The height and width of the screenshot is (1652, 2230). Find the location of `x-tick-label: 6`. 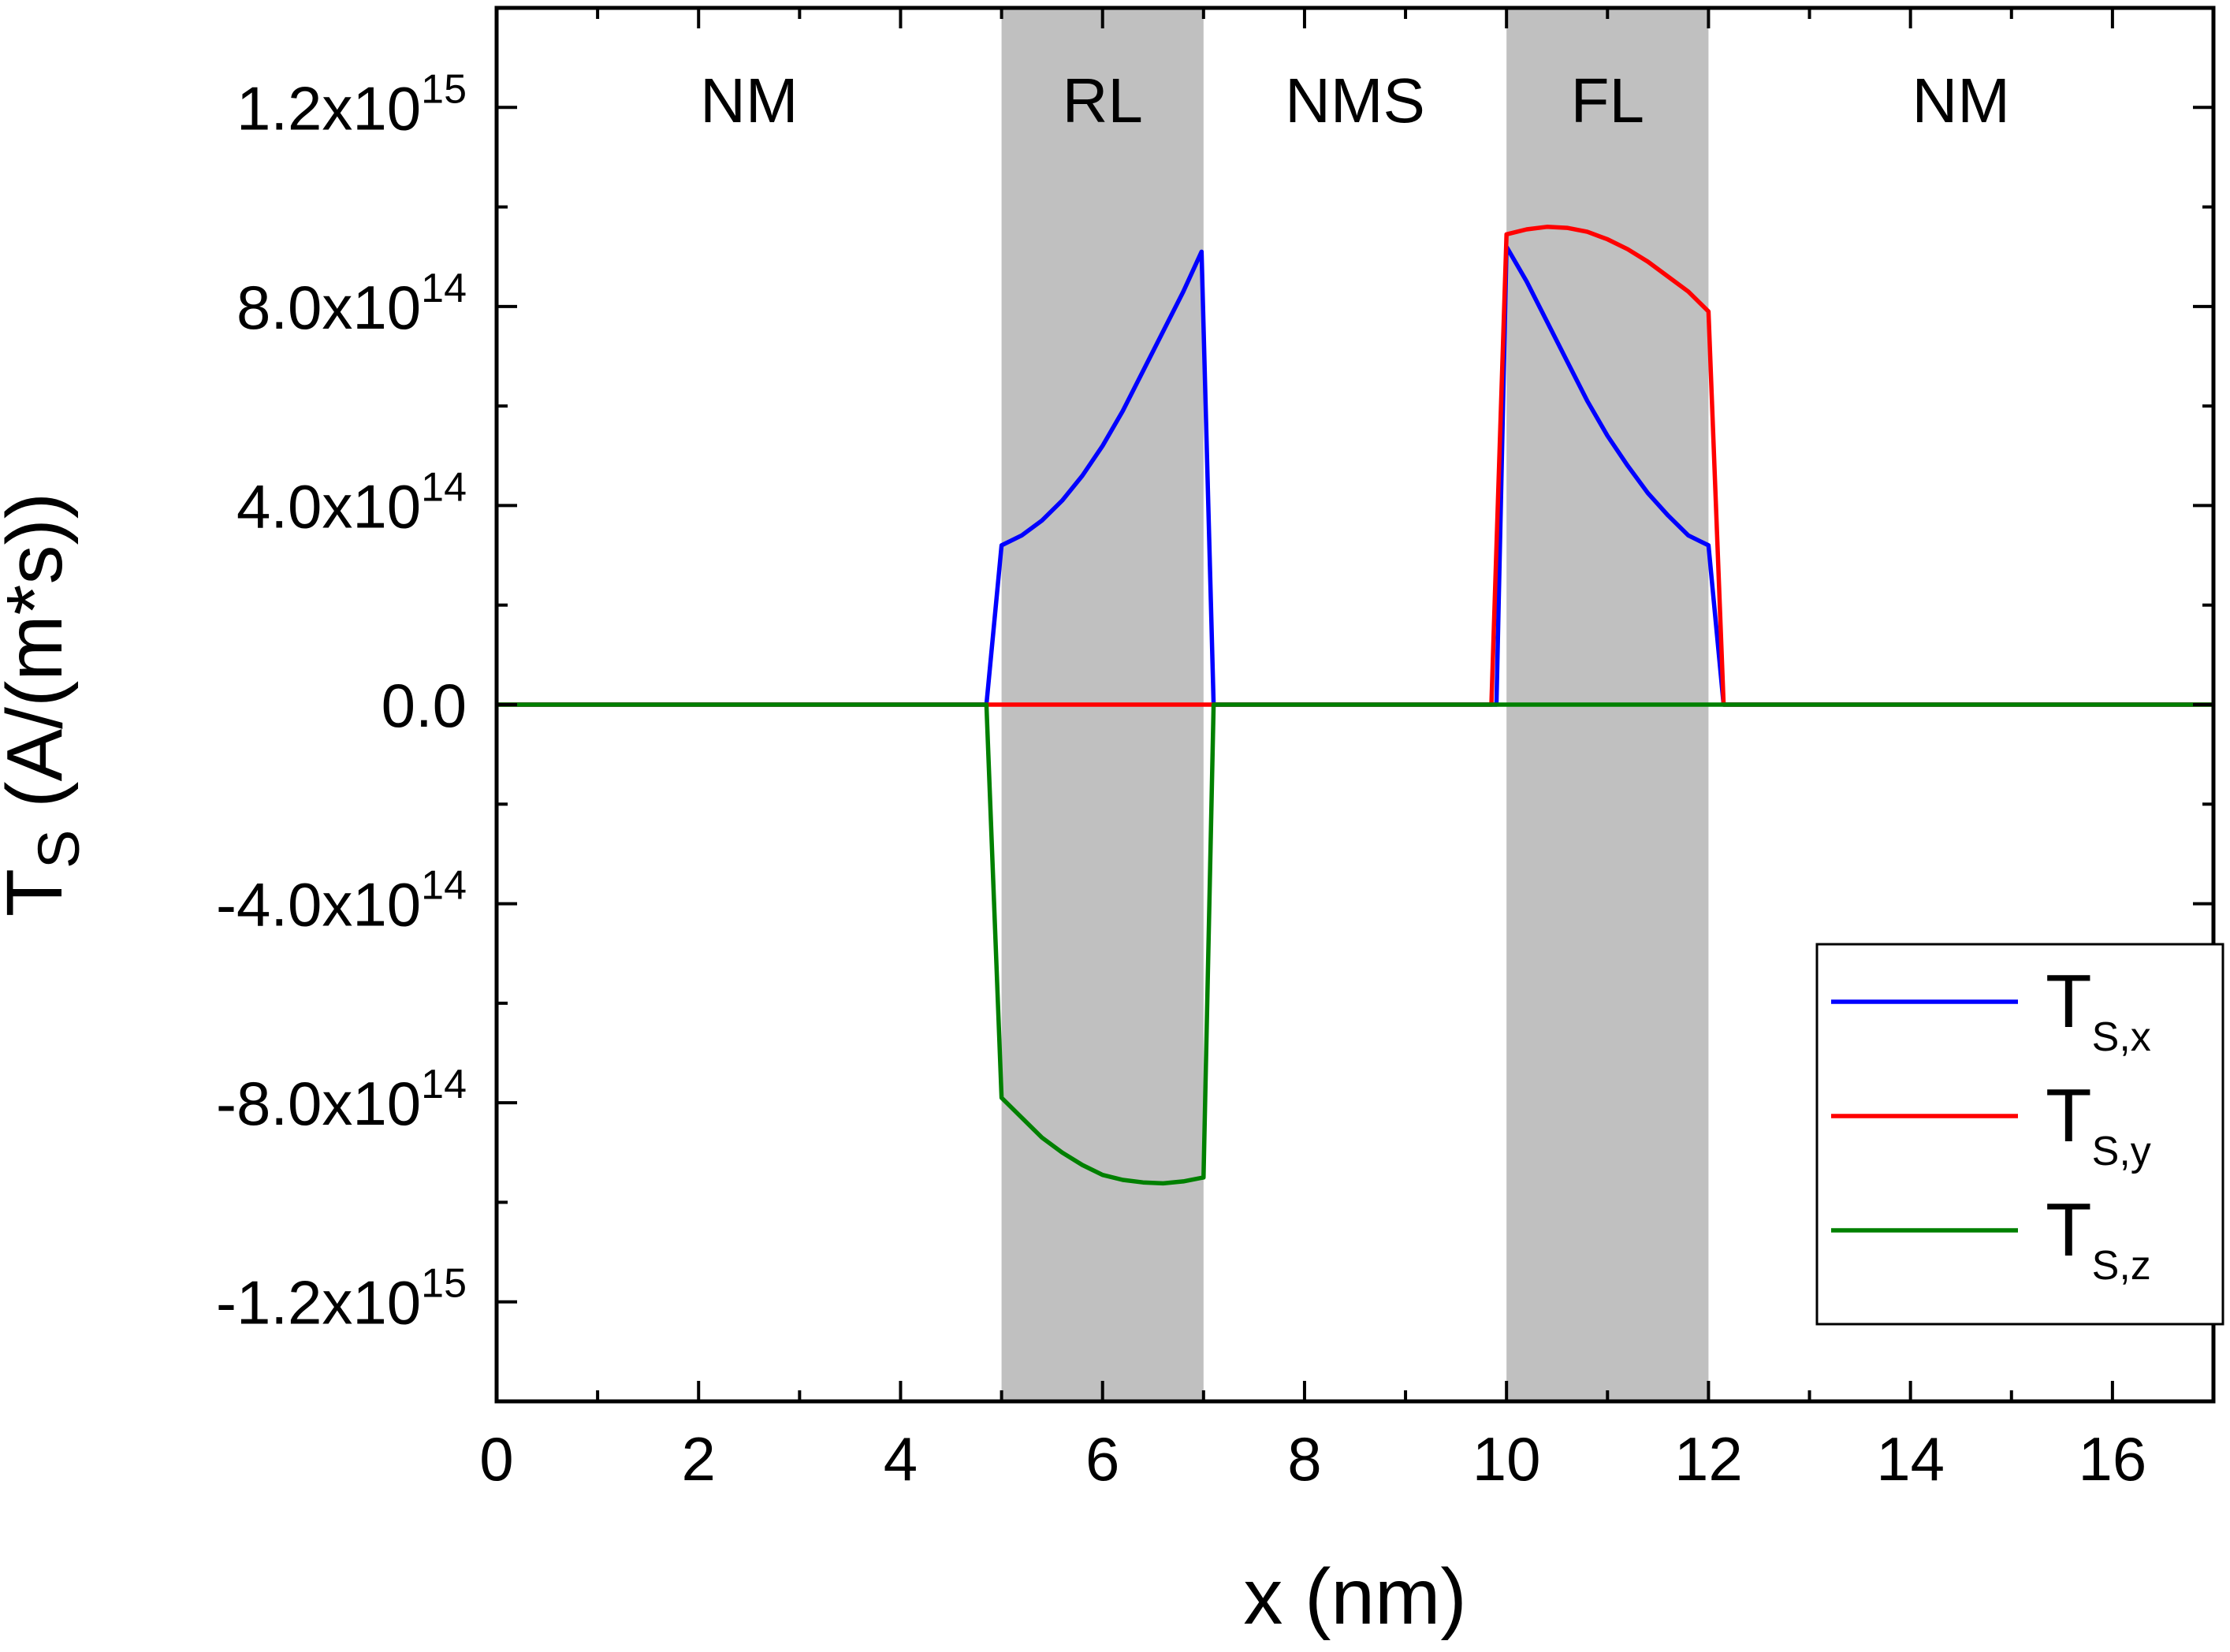

x-tick-label: 6 is located at coordinates (1102, 1459).